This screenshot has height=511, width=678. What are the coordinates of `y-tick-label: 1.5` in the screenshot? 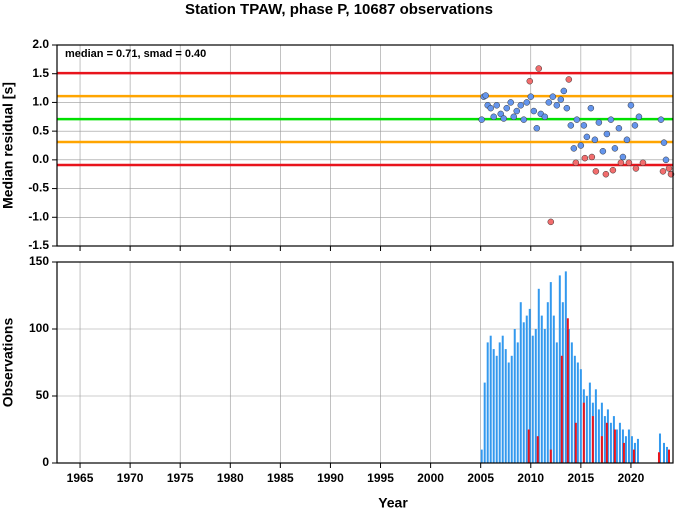 It's located at (40, 73).